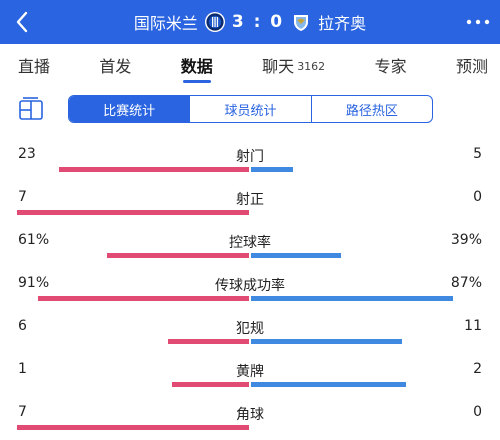 The width and height of the screenshot is (500, 440). Describe the element at coordinates (342, 22) in the screenshot. I see `away-team-name: 拉齐奥` at that location.